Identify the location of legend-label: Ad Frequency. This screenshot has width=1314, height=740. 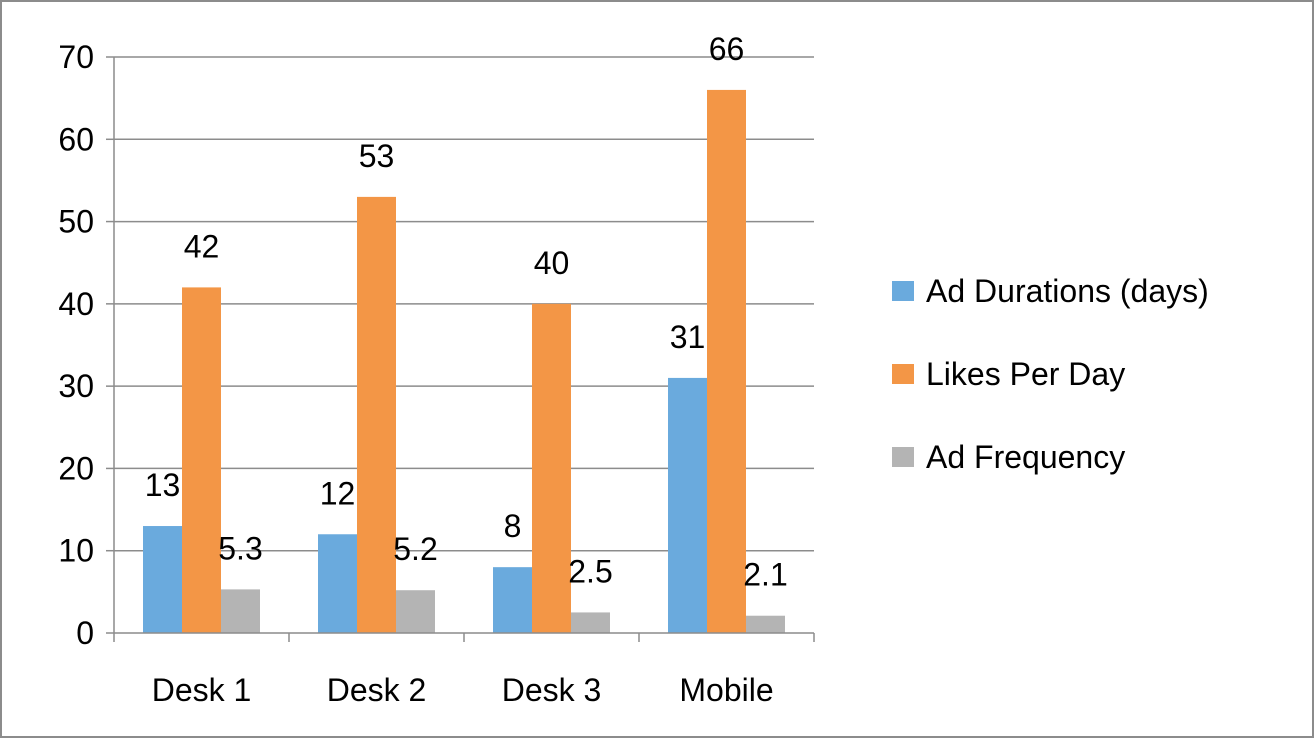
(1025, 457).